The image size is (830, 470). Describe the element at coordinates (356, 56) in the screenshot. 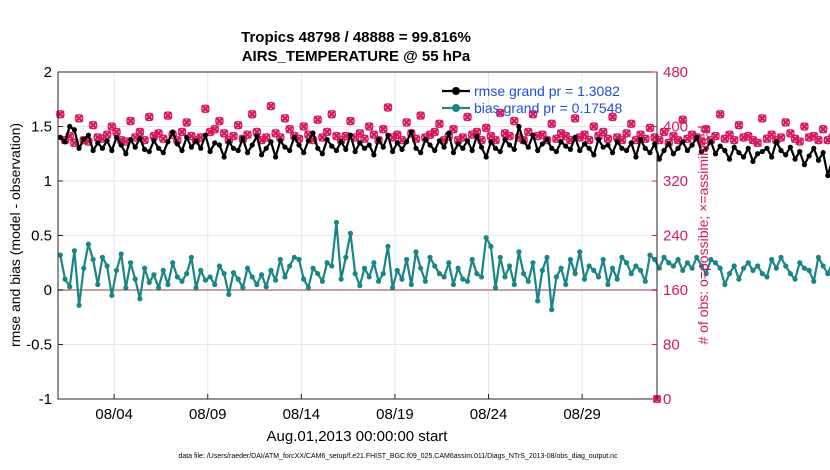

I see `chart-subtitle: AIRS_TEMPERATURE @ 55 hPa` at that location.